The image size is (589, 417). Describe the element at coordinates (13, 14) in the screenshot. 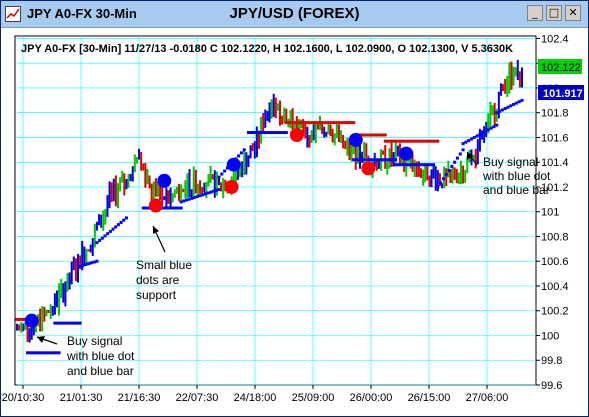

I see `chart-icon` at that location.